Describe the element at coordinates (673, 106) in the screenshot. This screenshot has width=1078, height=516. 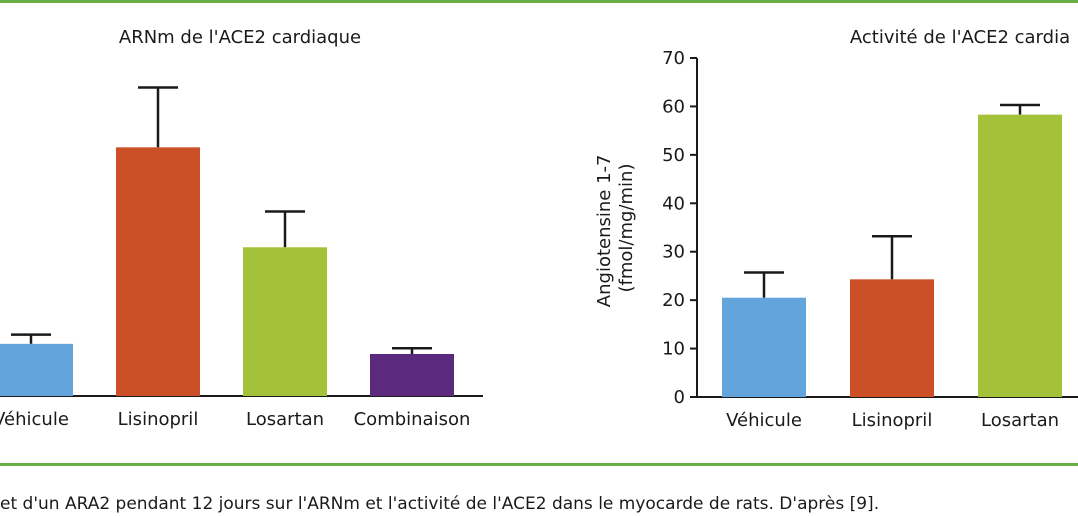
I see `y-tick-label: 60` at that location.